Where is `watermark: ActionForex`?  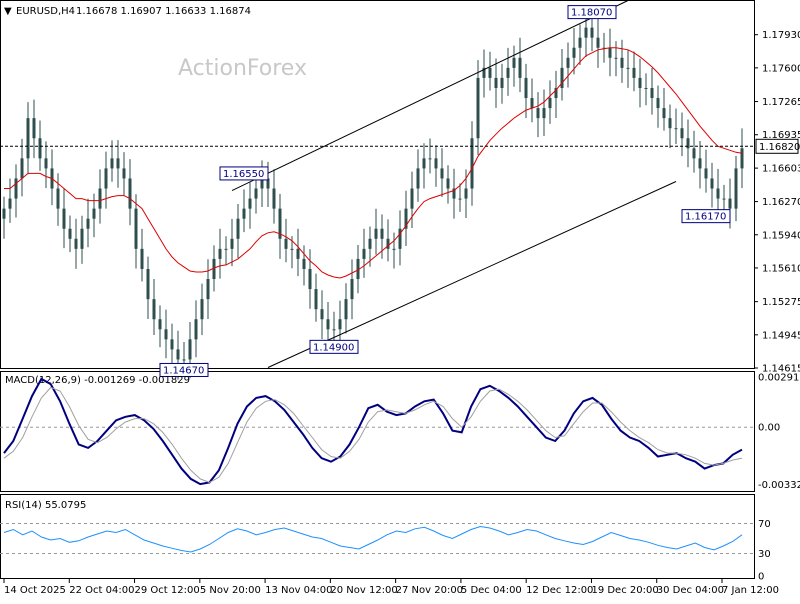 watermark: ActionForex is located at coordinates (242, 68).